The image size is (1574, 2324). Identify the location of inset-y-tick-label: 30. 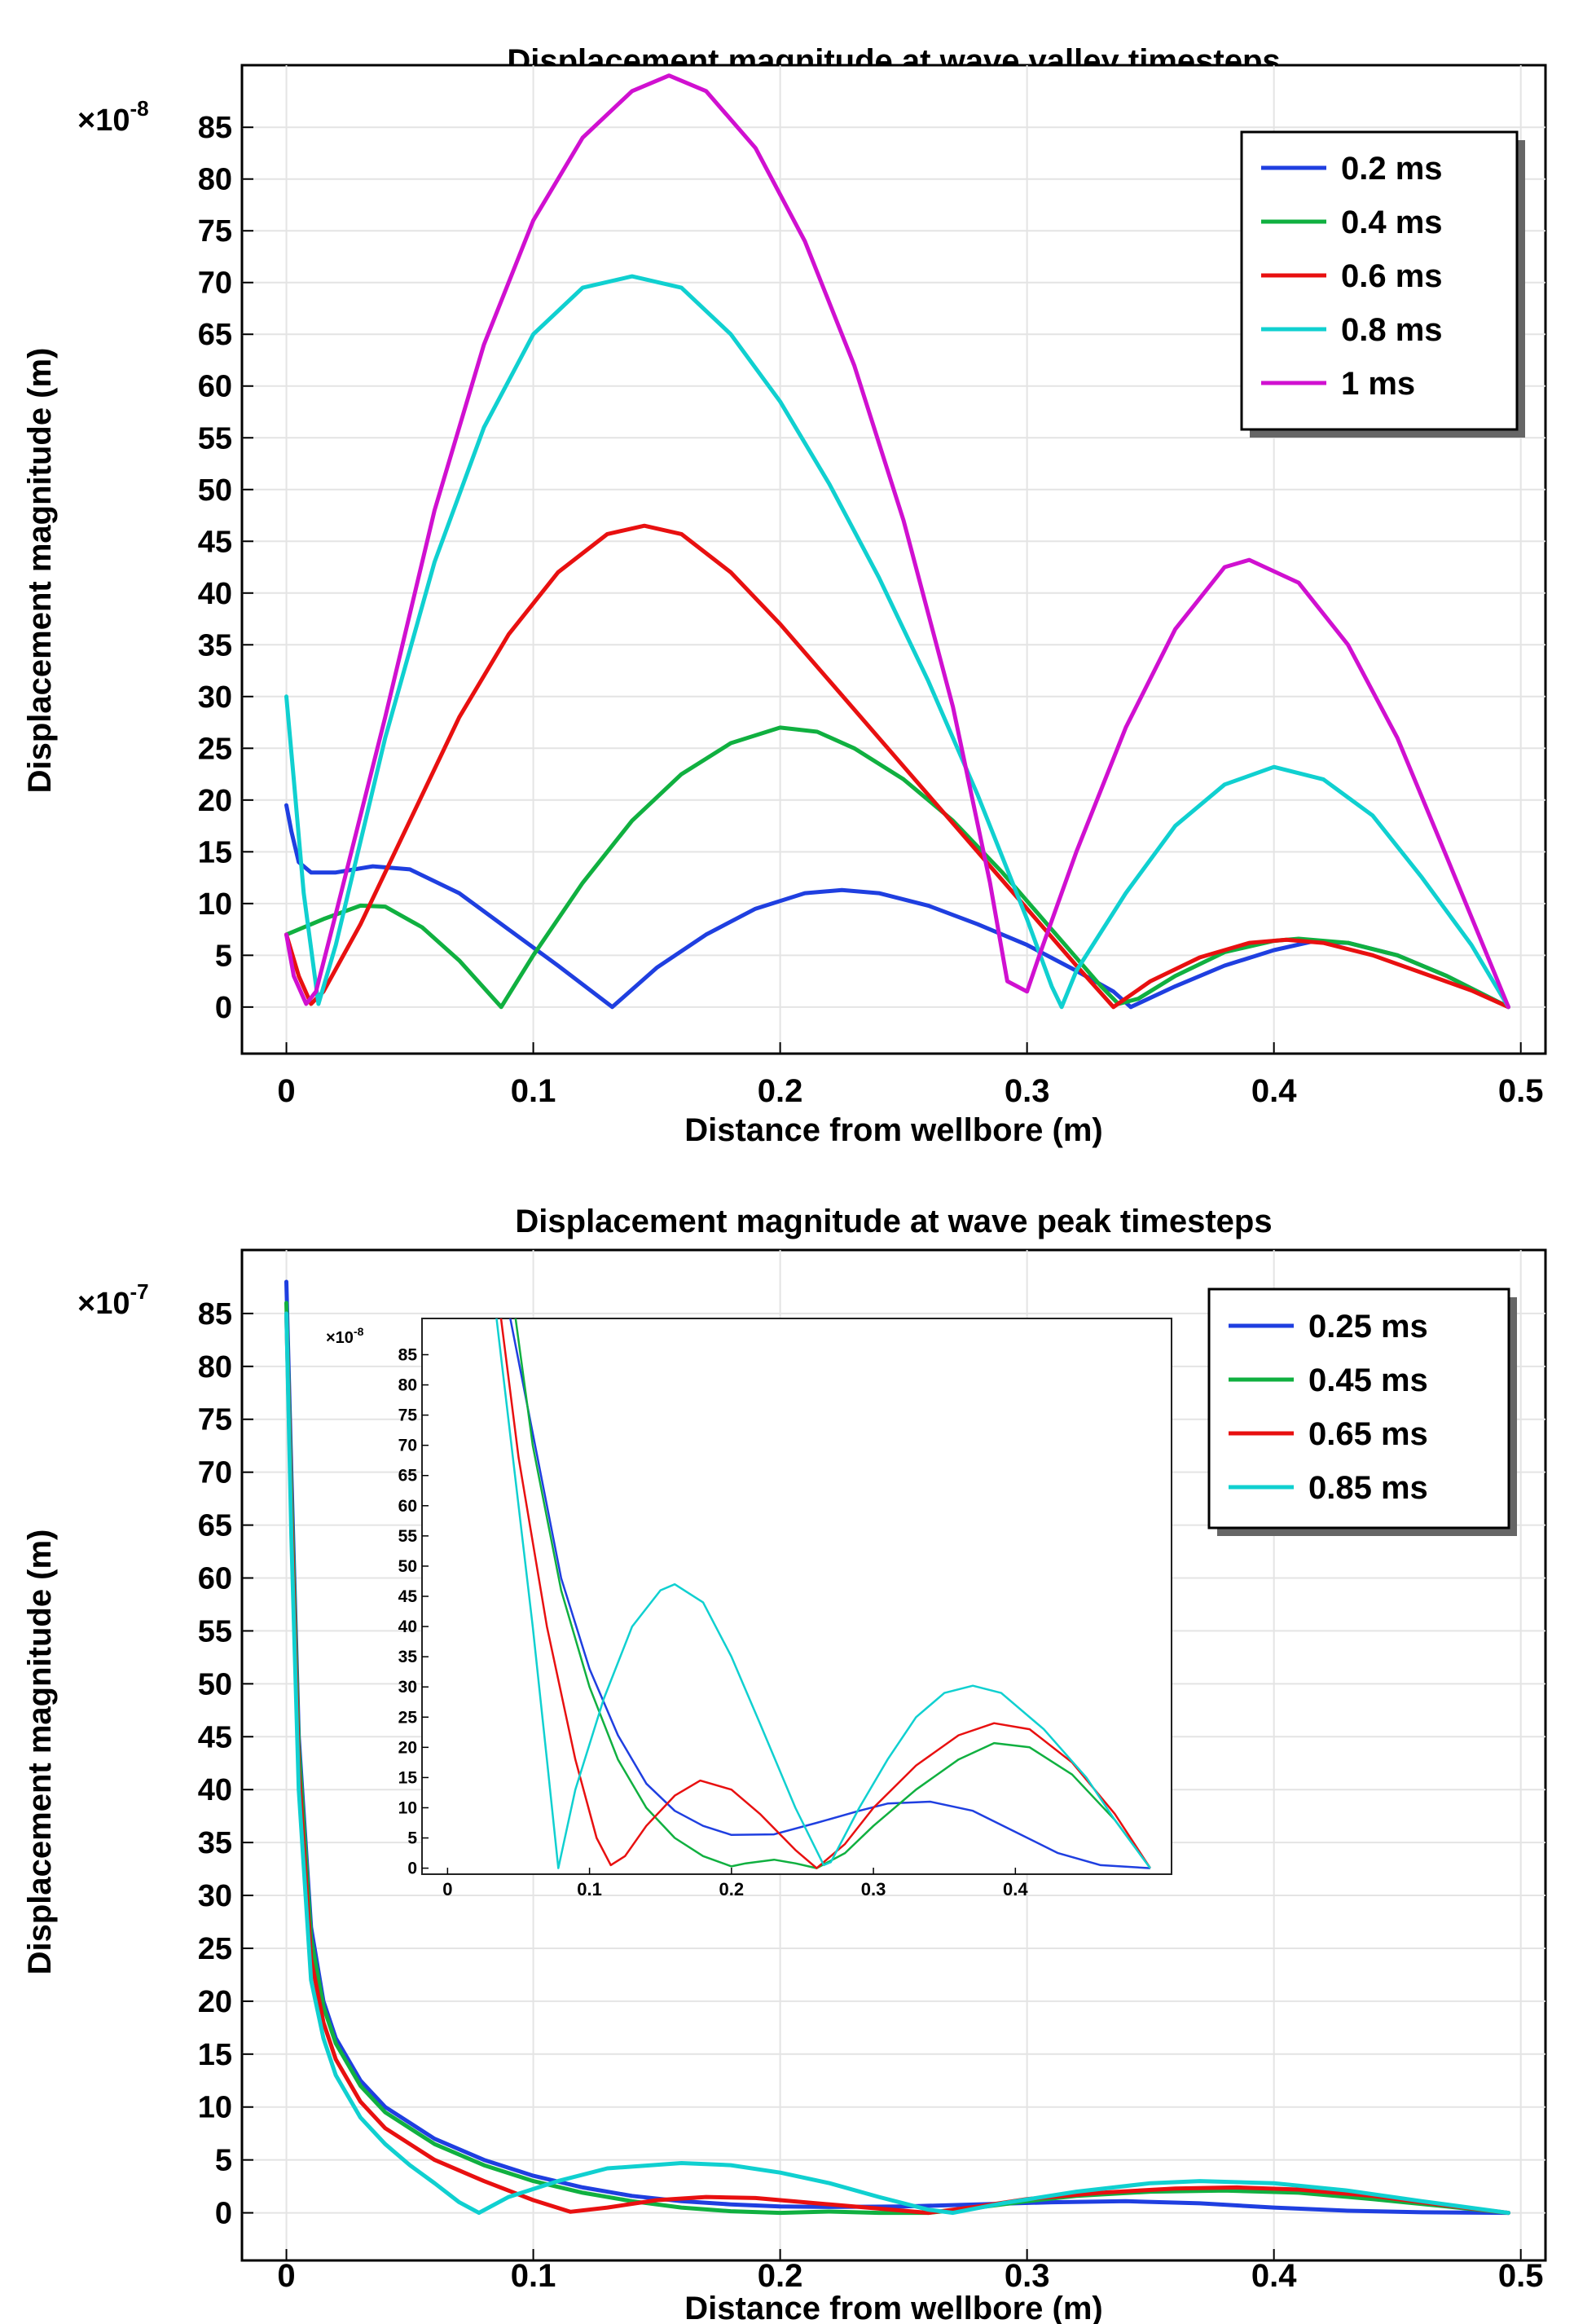
(407, 1688).